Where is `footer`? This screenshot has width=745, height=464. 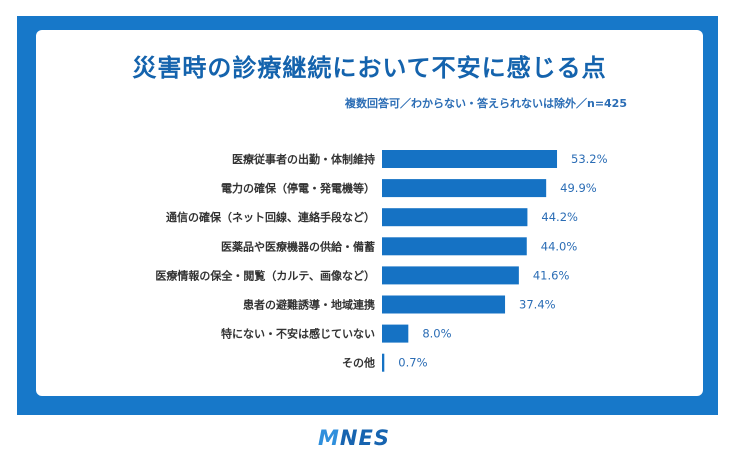 footer is located at coordinates (372, 439).